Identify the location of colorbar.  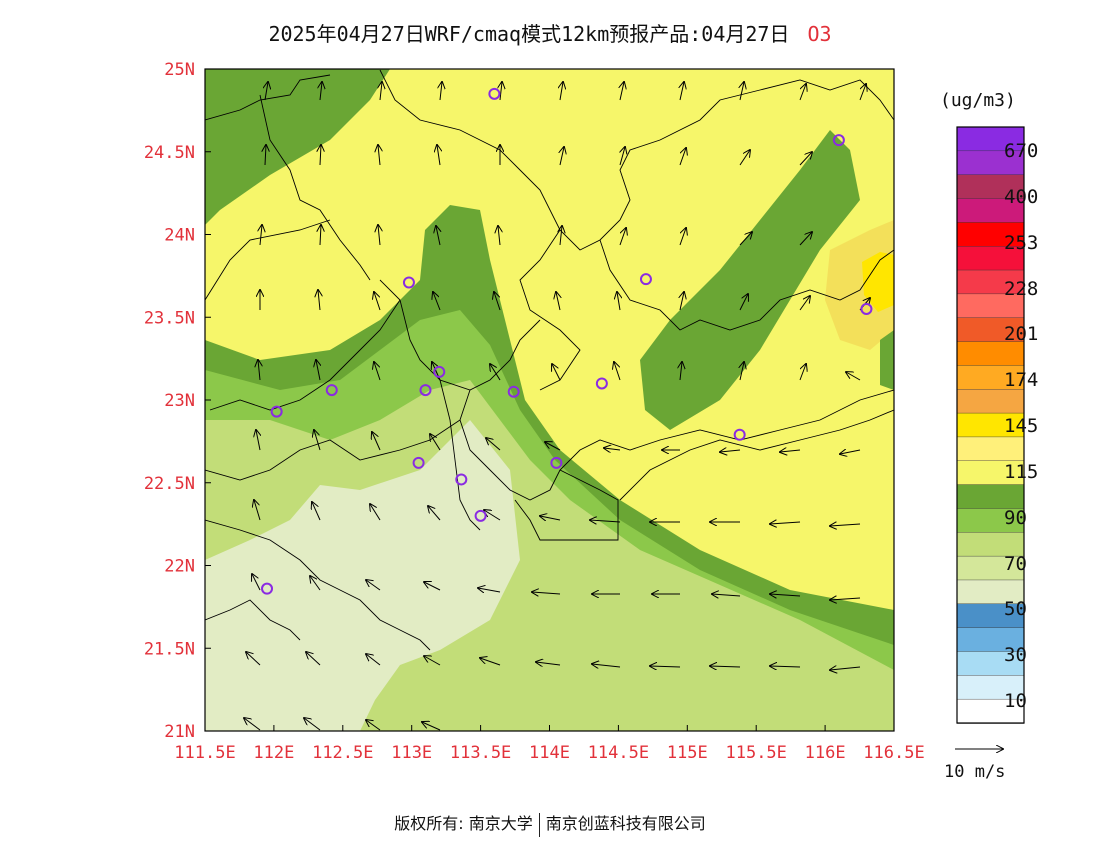
(990, 425).